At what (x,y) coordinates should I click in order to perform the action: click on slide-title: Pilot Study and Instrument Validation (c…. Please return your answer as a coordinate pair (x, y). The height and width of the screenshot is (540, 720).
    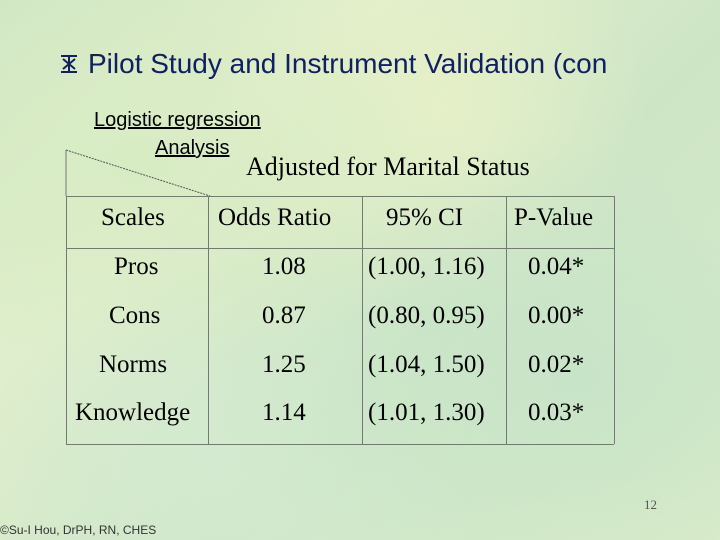
    Looking at the image, I should click on (332, 64).